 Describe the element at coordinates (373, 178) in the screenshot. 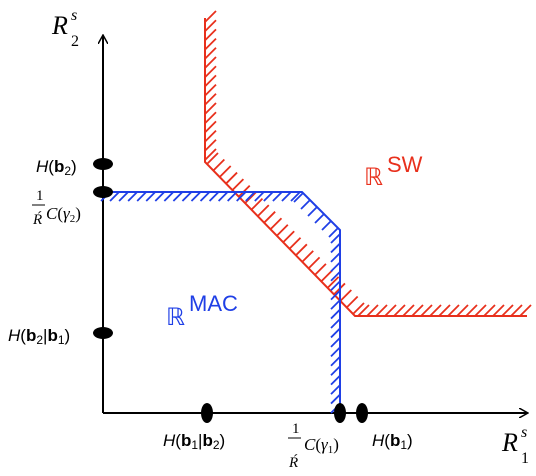

I see `svg-text: ℝ` at that location.